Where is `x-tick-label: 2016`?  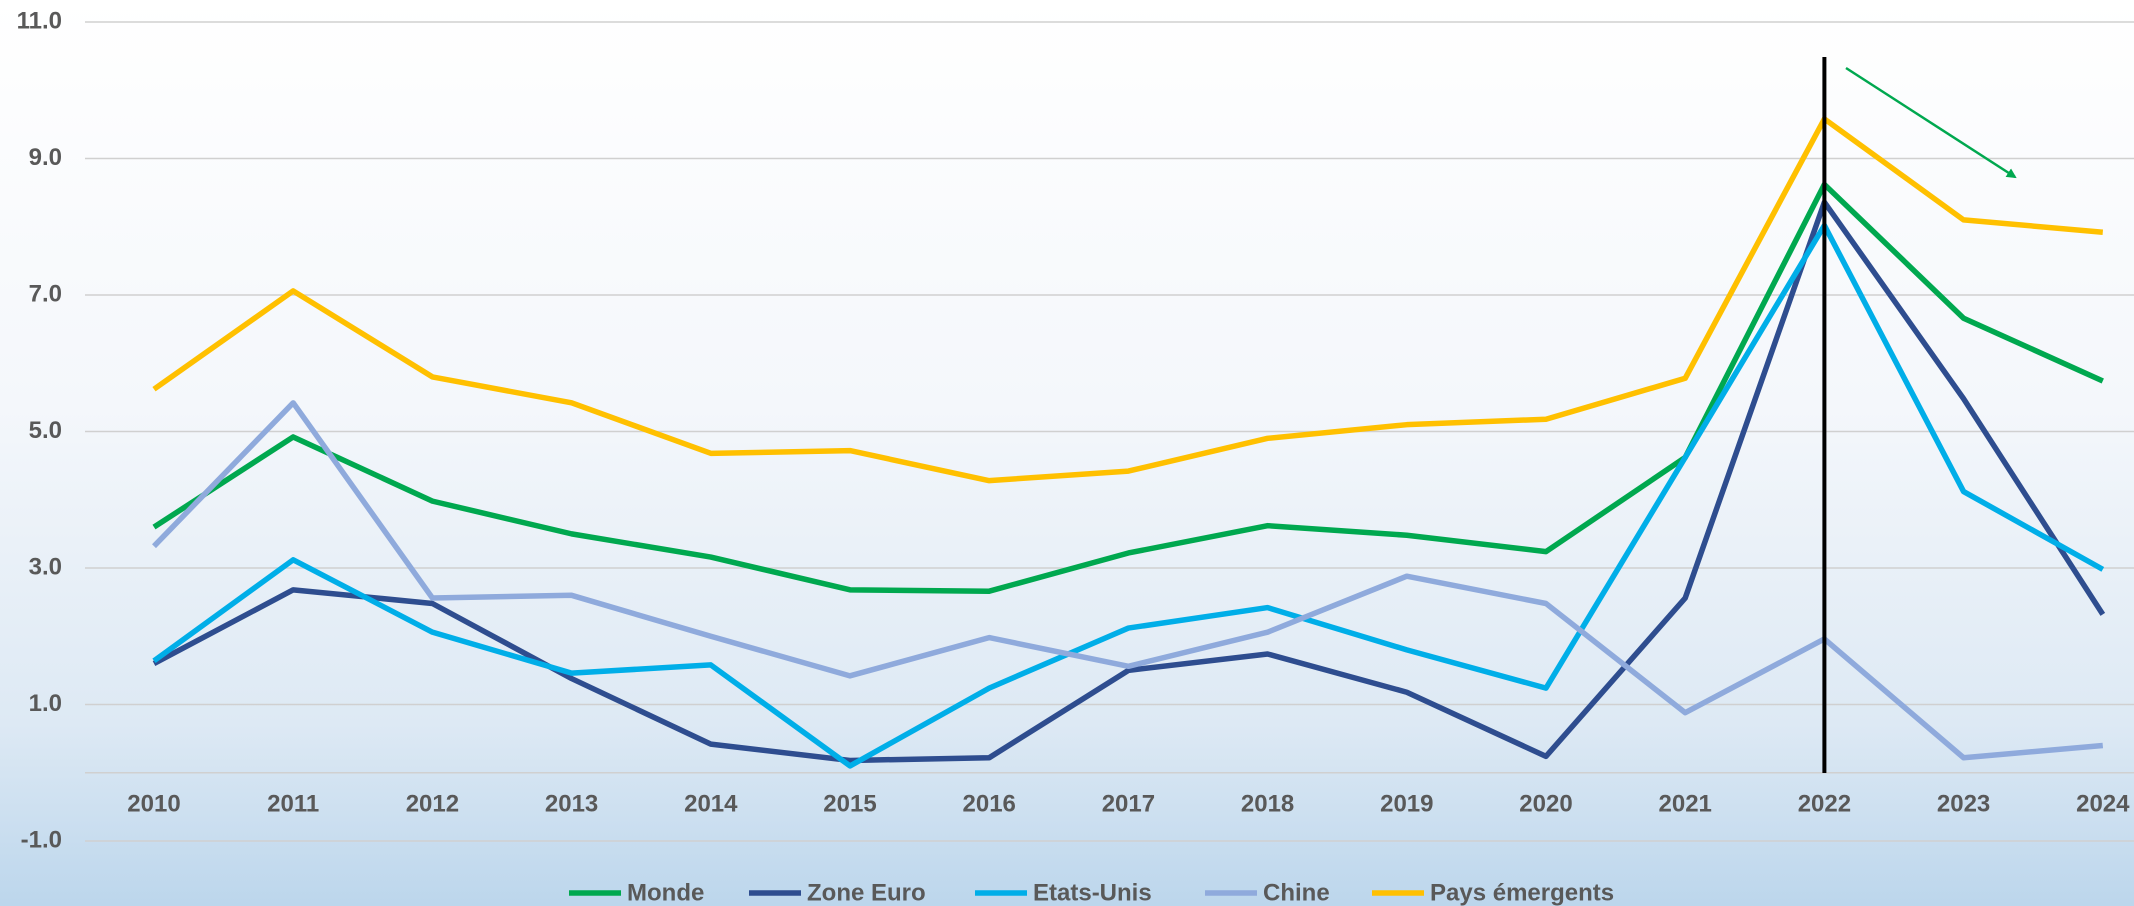
x-tick-label: 2016 is located at coordinates (989, 803).